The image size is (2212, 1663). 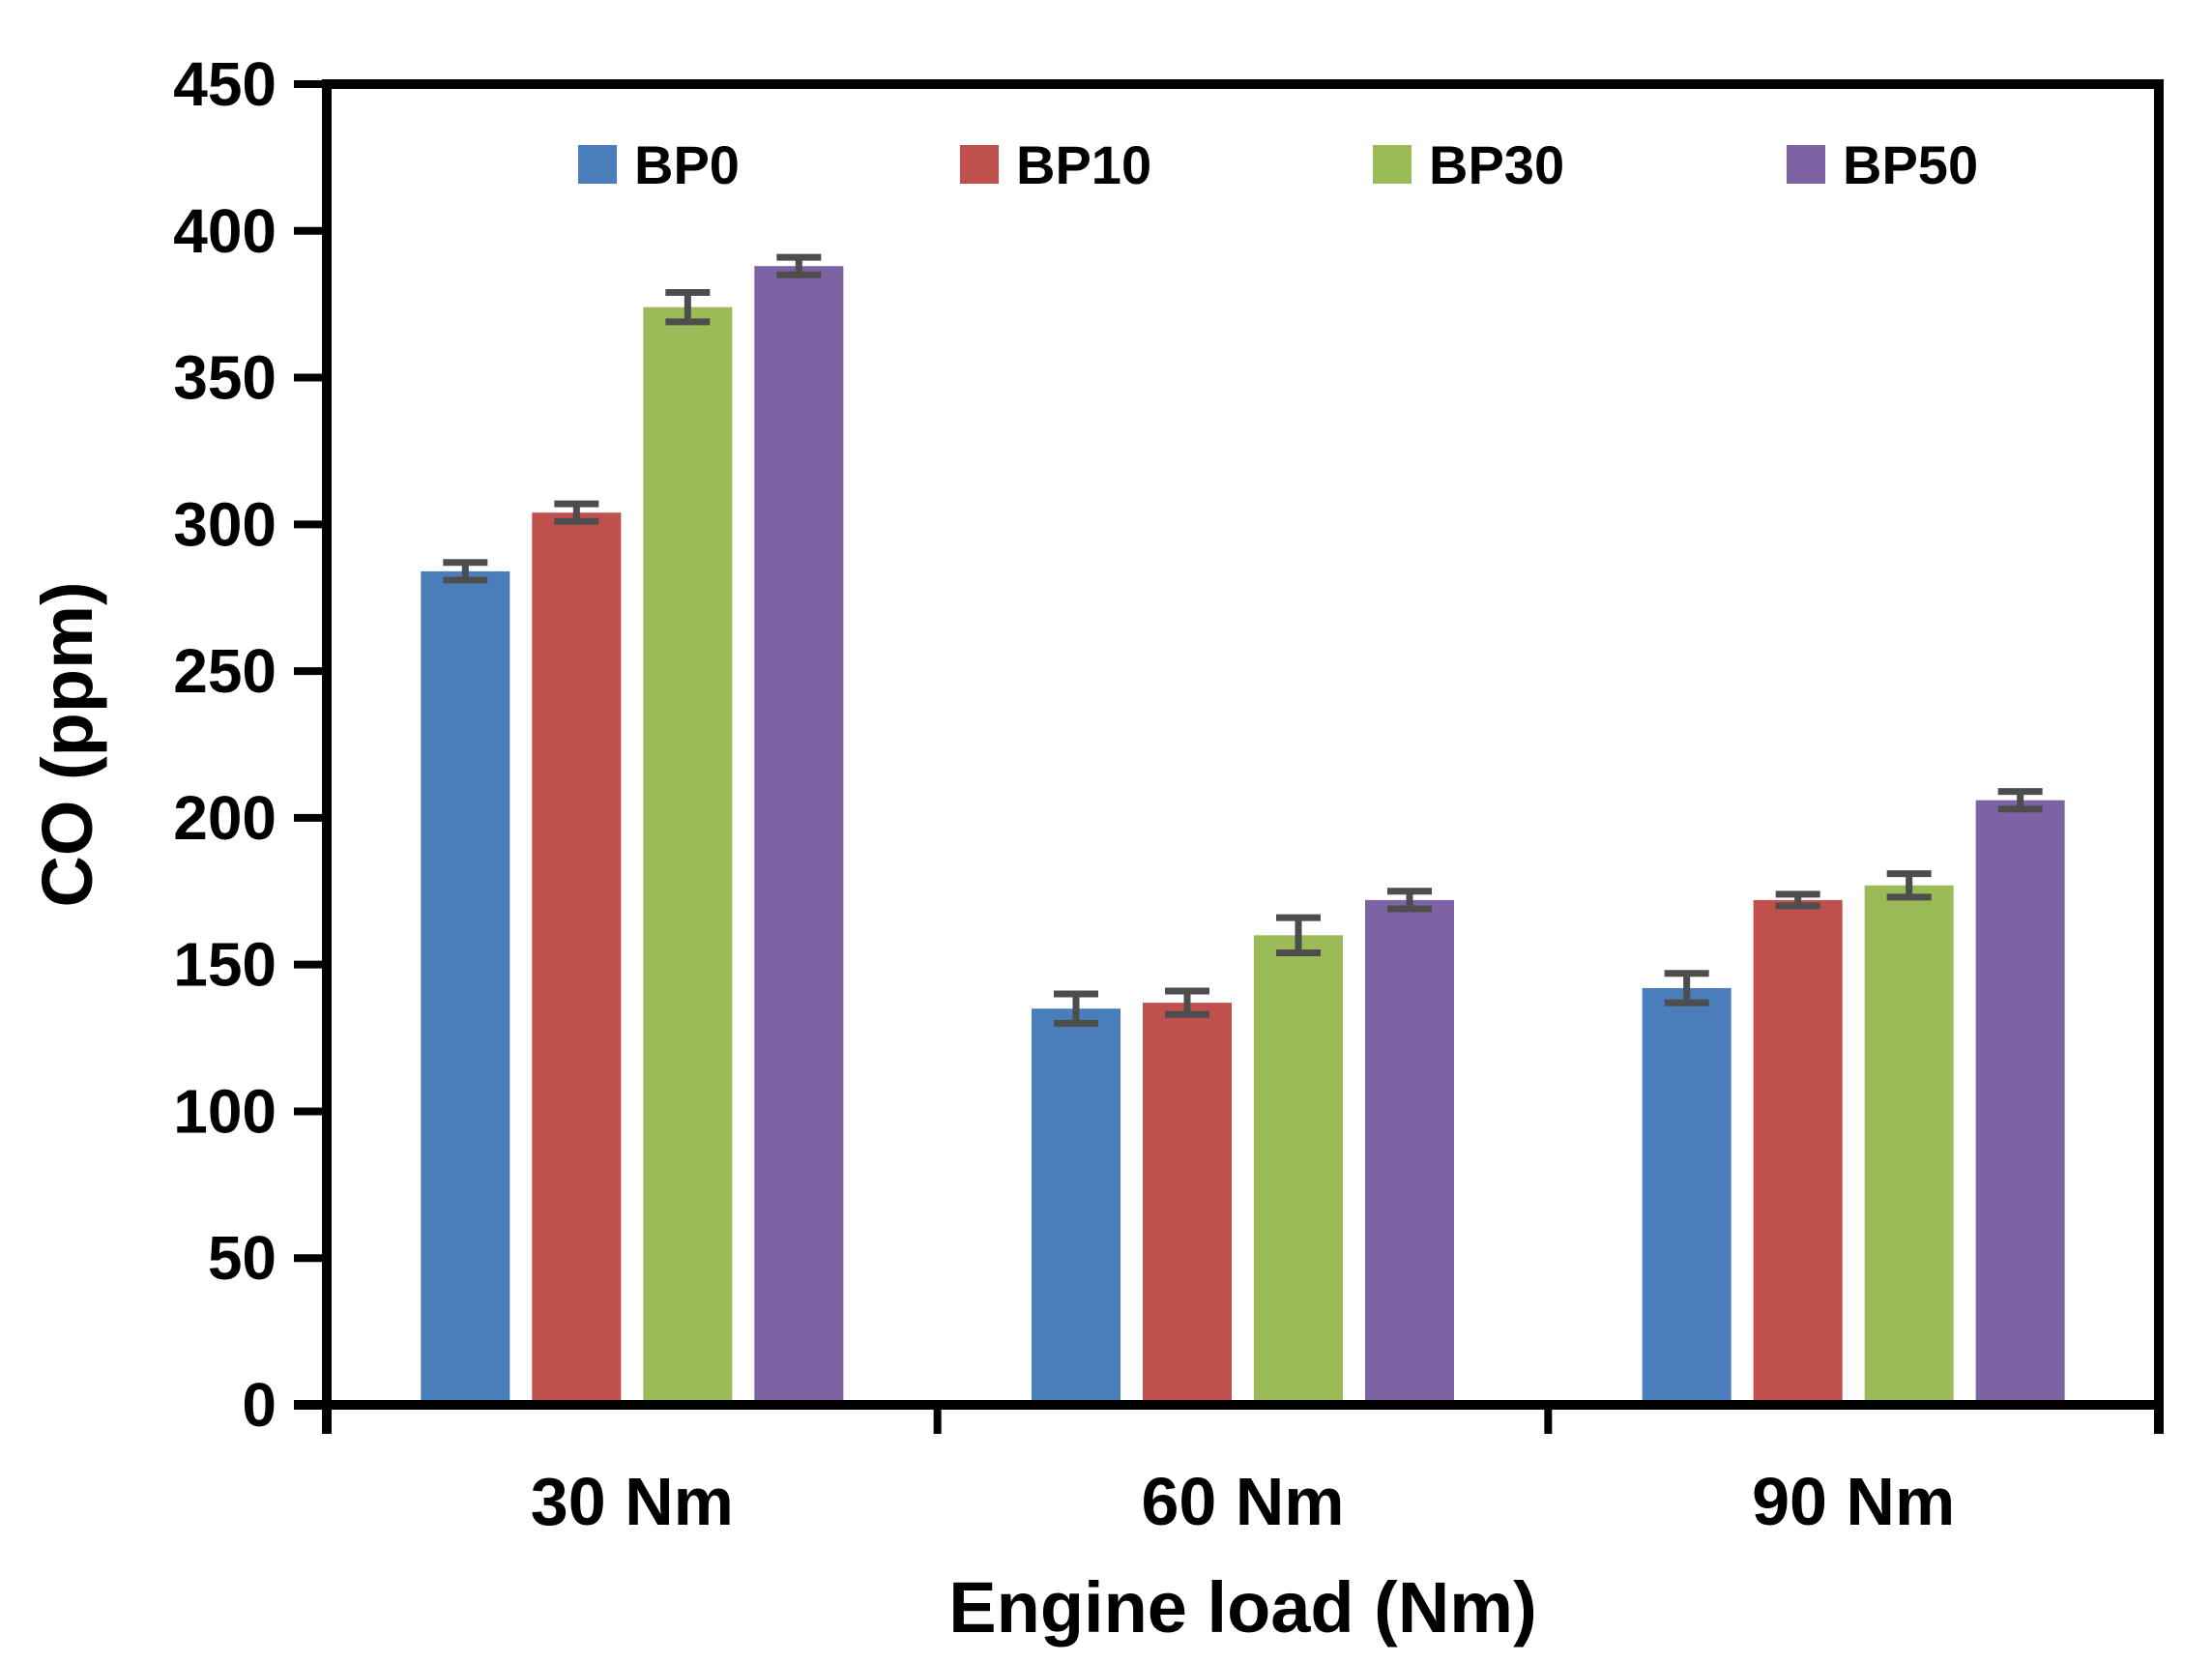 I want to click on bar-BP30-30Nm, so click(x=688, y=856).